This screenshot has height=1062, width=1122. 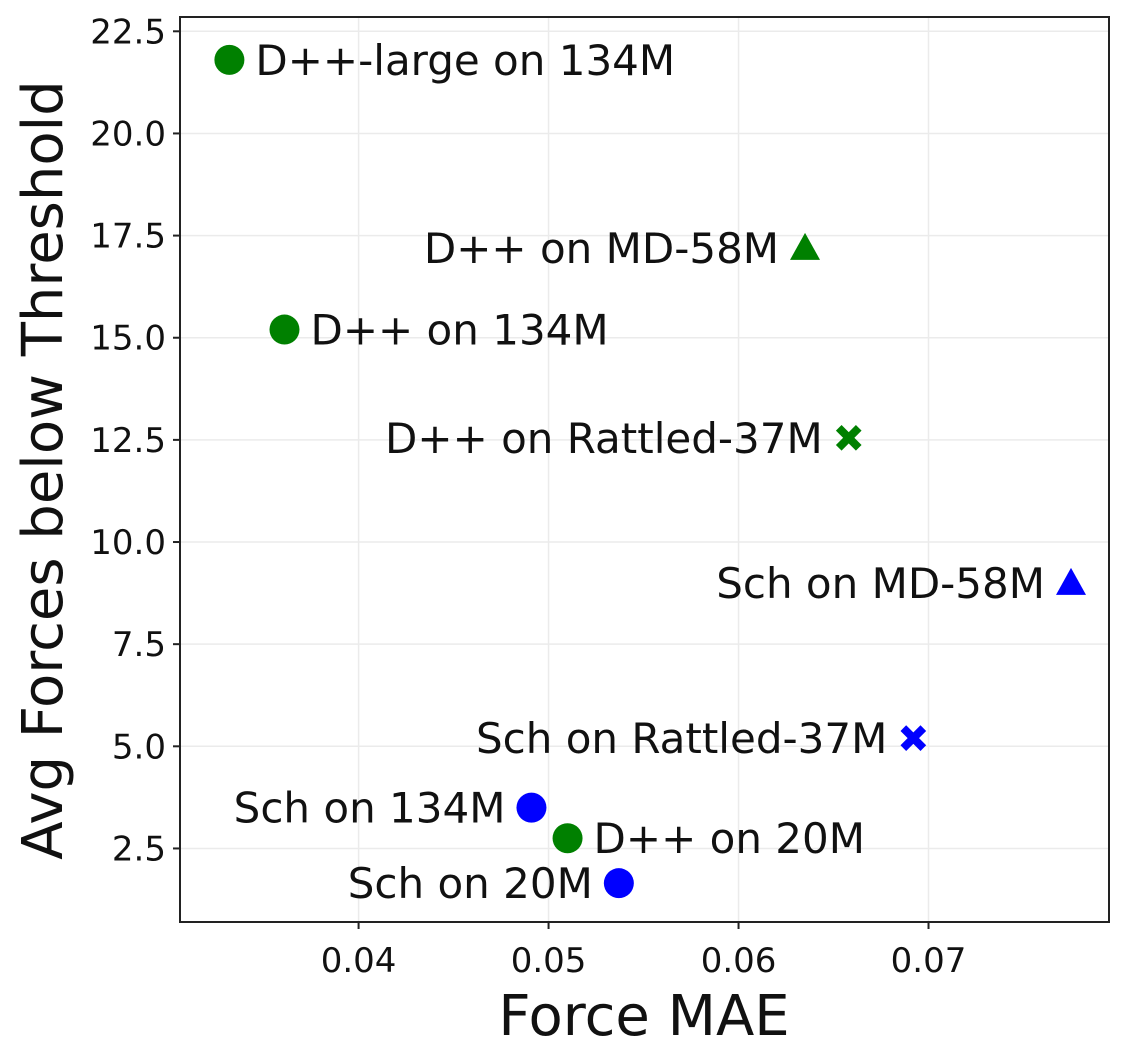 What do you see at coordinates (43, 469) in the screenshot?
I see `y-axis-label: Avg Forces below Threshold` at bounding box center [43, 469].